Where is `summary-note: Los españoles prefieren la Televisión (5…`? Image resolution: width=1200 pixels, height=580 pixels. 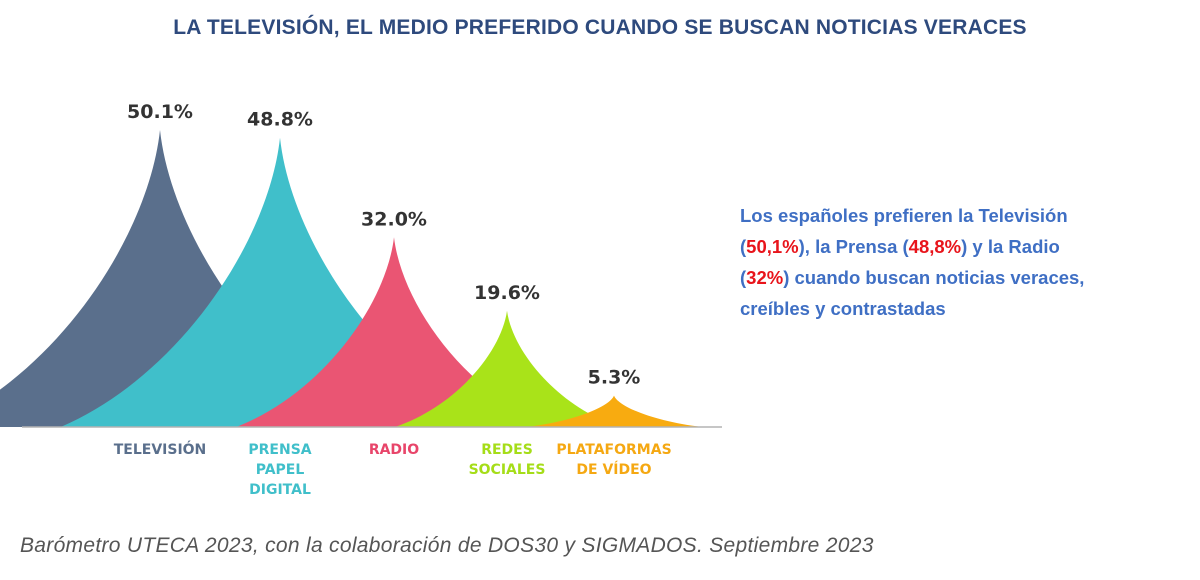 summary-note: Los españoles prefieren la Televisión (5… is located at coordinates (950, 262).